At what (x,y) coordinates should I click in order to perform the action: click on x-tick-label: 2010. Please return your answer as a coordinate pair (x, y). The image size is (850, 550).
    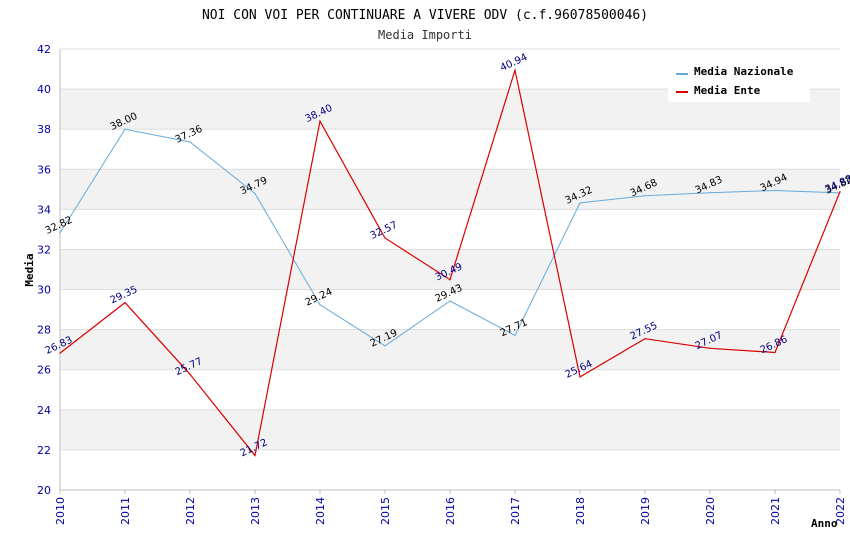
    Looking at the image, I should click on (60, 511).